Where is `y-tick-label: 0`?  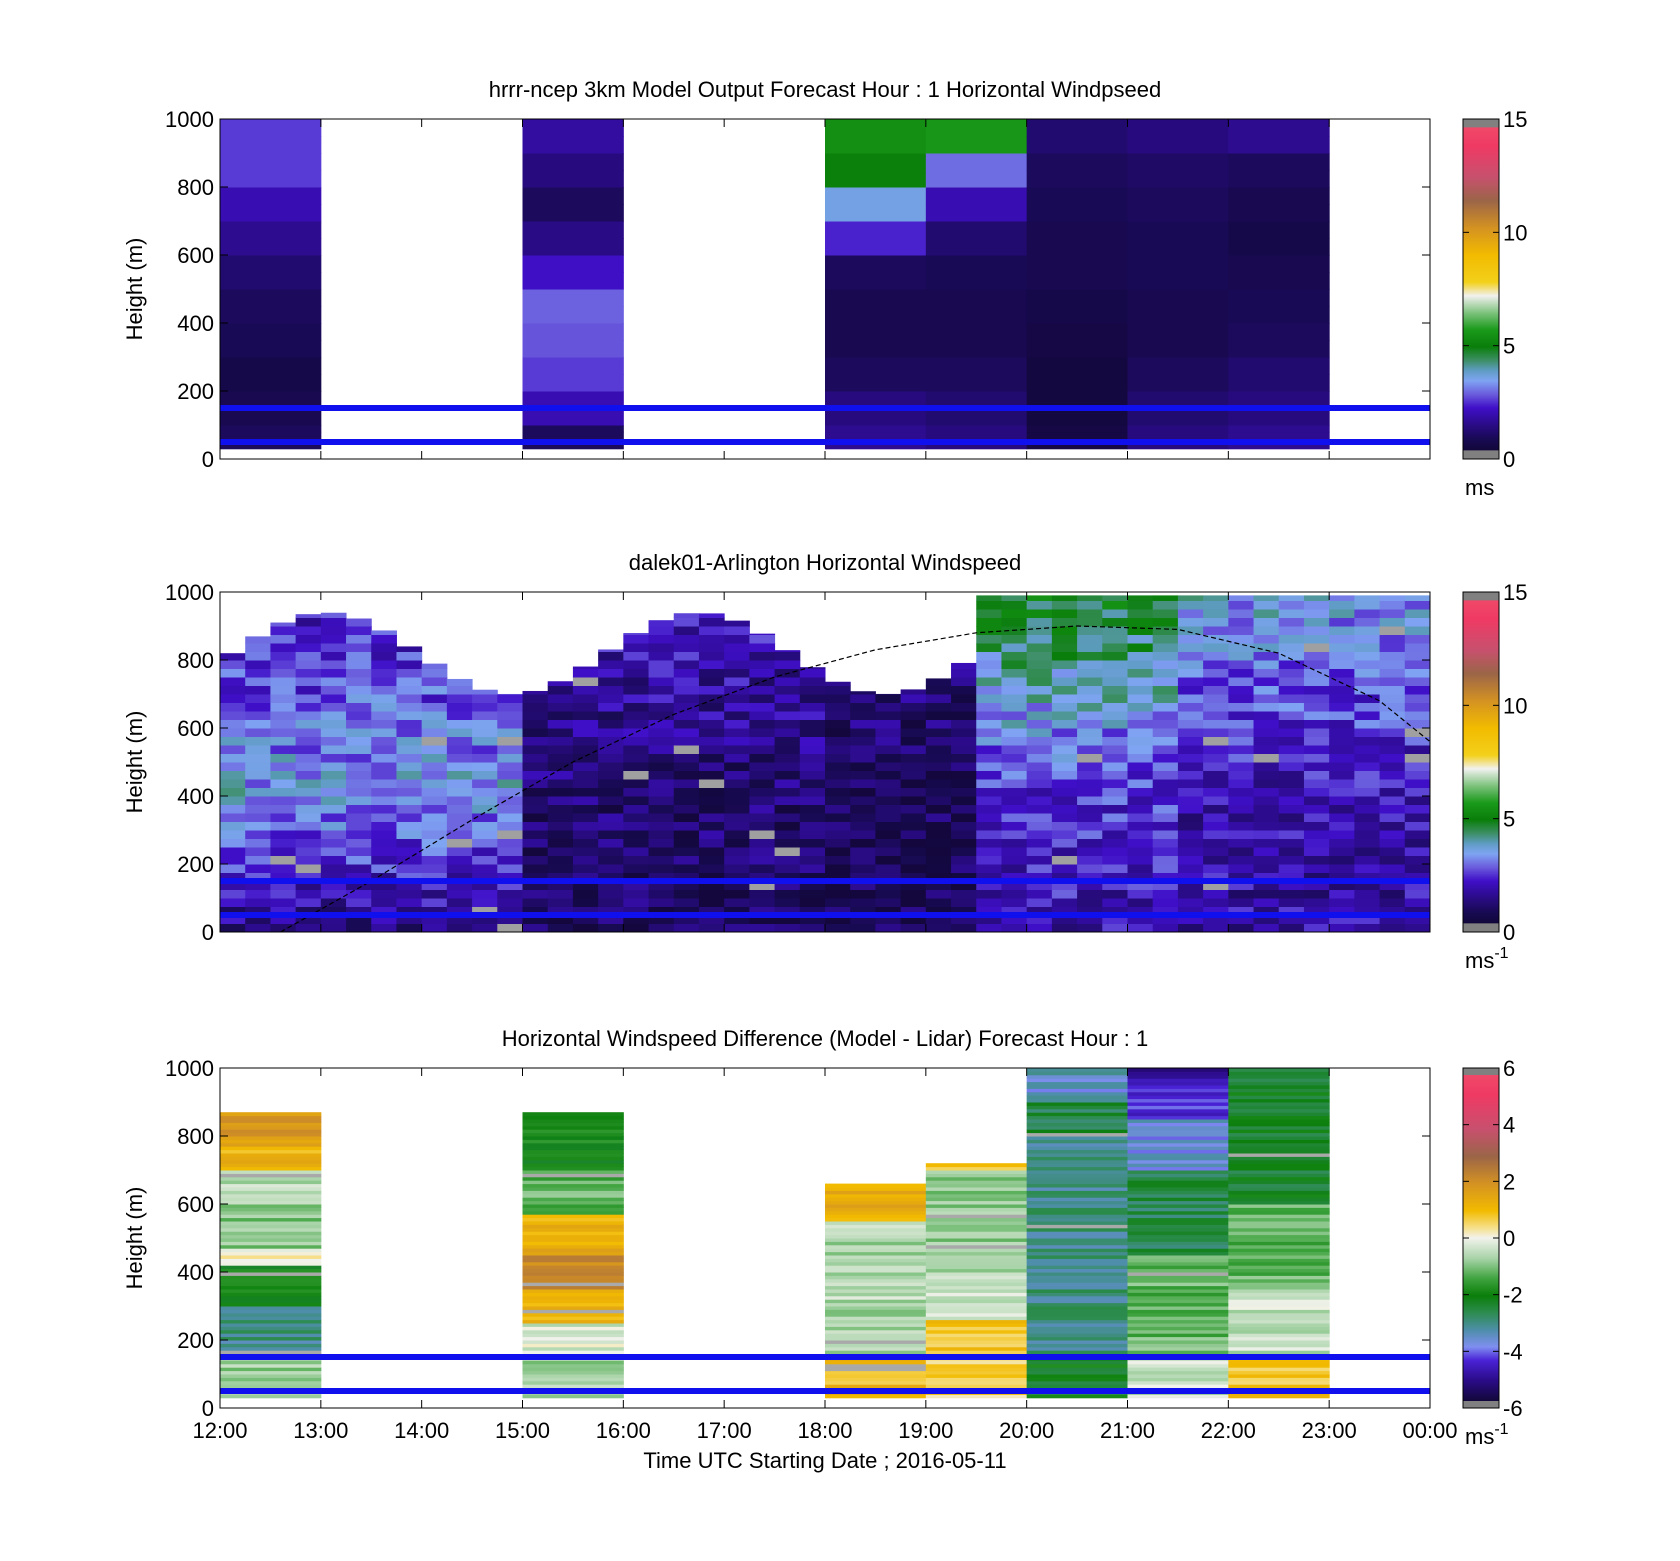 y-tick-label: 0 is located at coordinates (208, 459).